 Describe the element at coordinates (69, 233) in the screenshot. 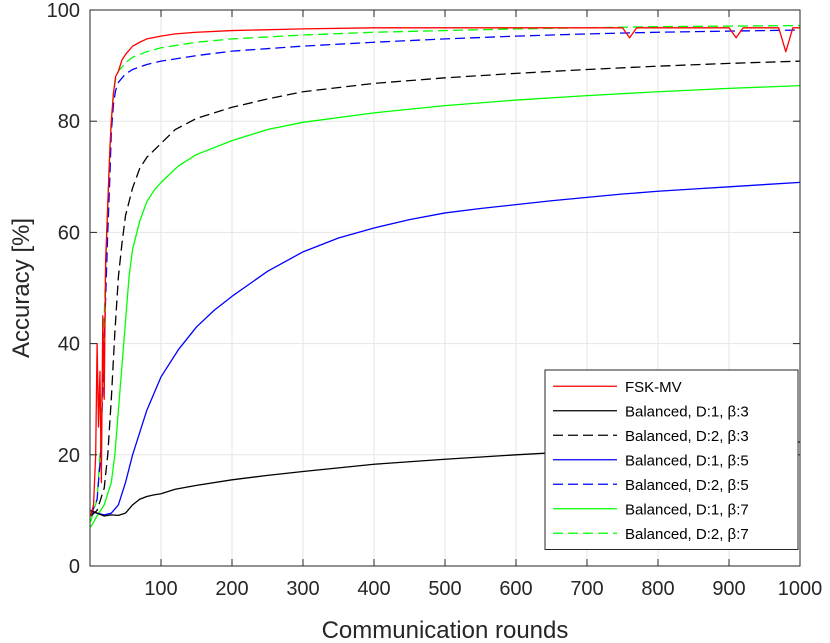

I see `y-tick-label: 60` at that location.